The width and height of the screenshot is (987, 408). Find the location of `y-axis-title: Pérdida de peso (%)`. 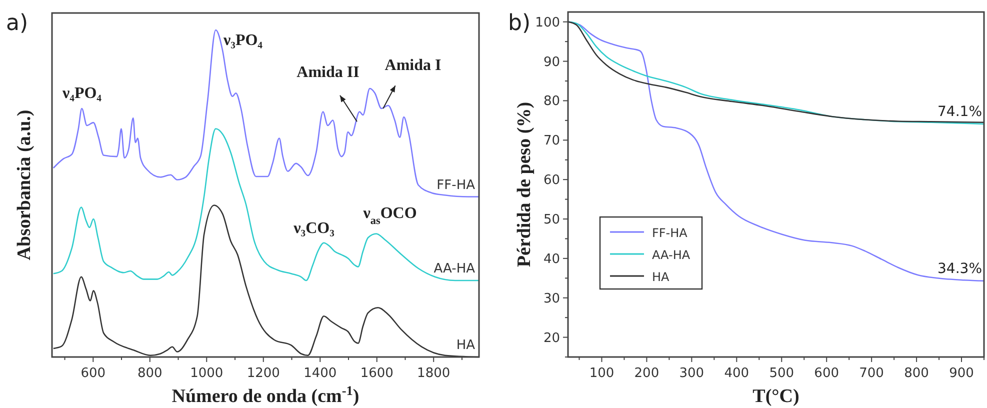

y-axis-title: Pérdida de peso (%) is located at coordinates (524, 185).